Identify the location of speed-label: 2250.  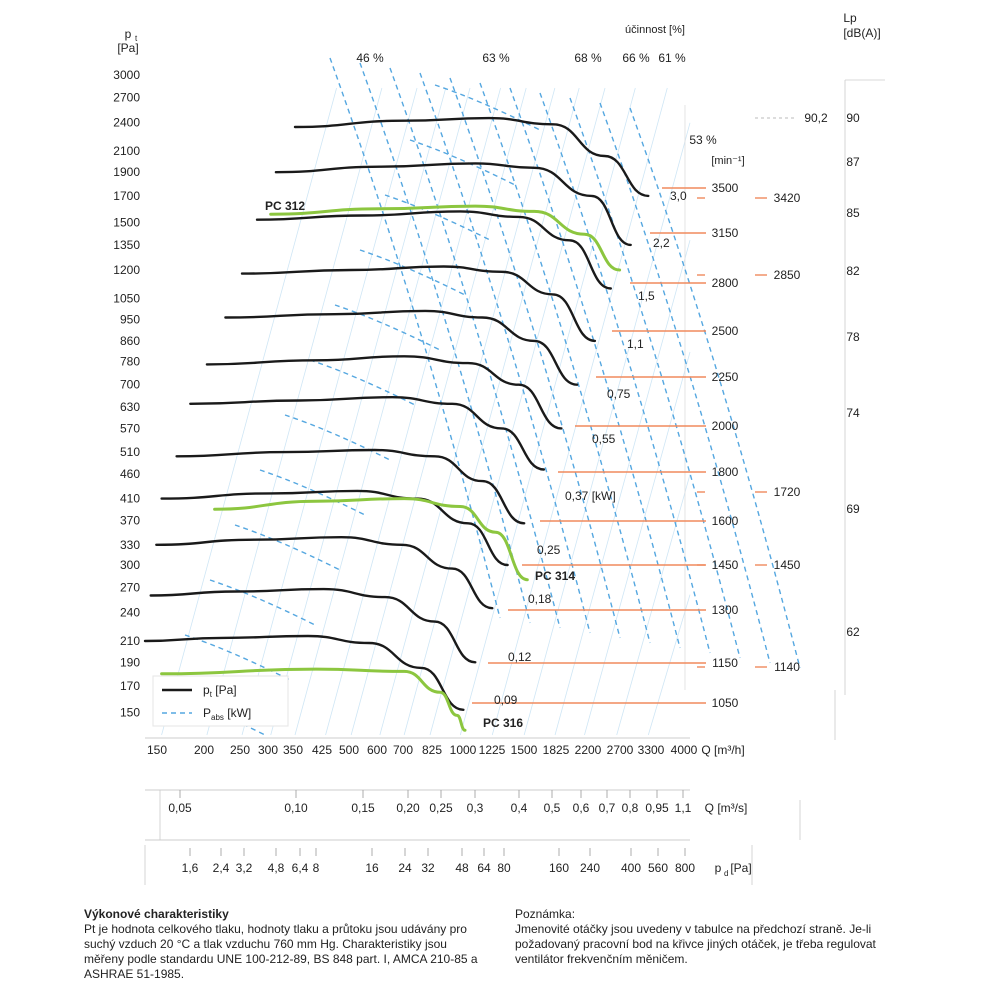
(725, 377).